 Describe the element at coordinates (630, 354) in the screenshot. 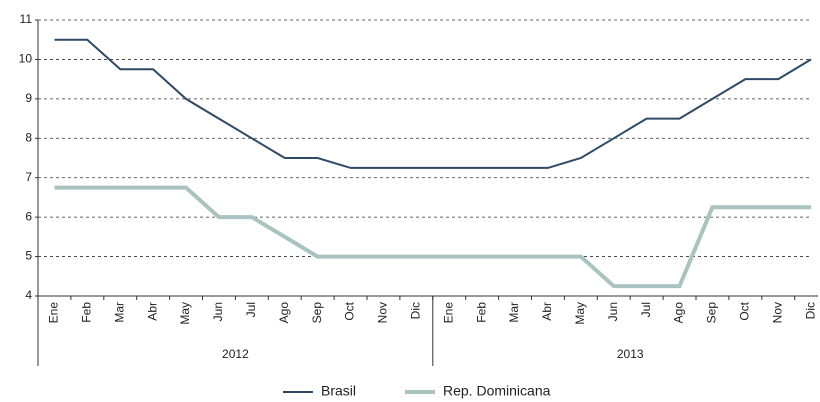

I see `group-label: 2013` at that location.